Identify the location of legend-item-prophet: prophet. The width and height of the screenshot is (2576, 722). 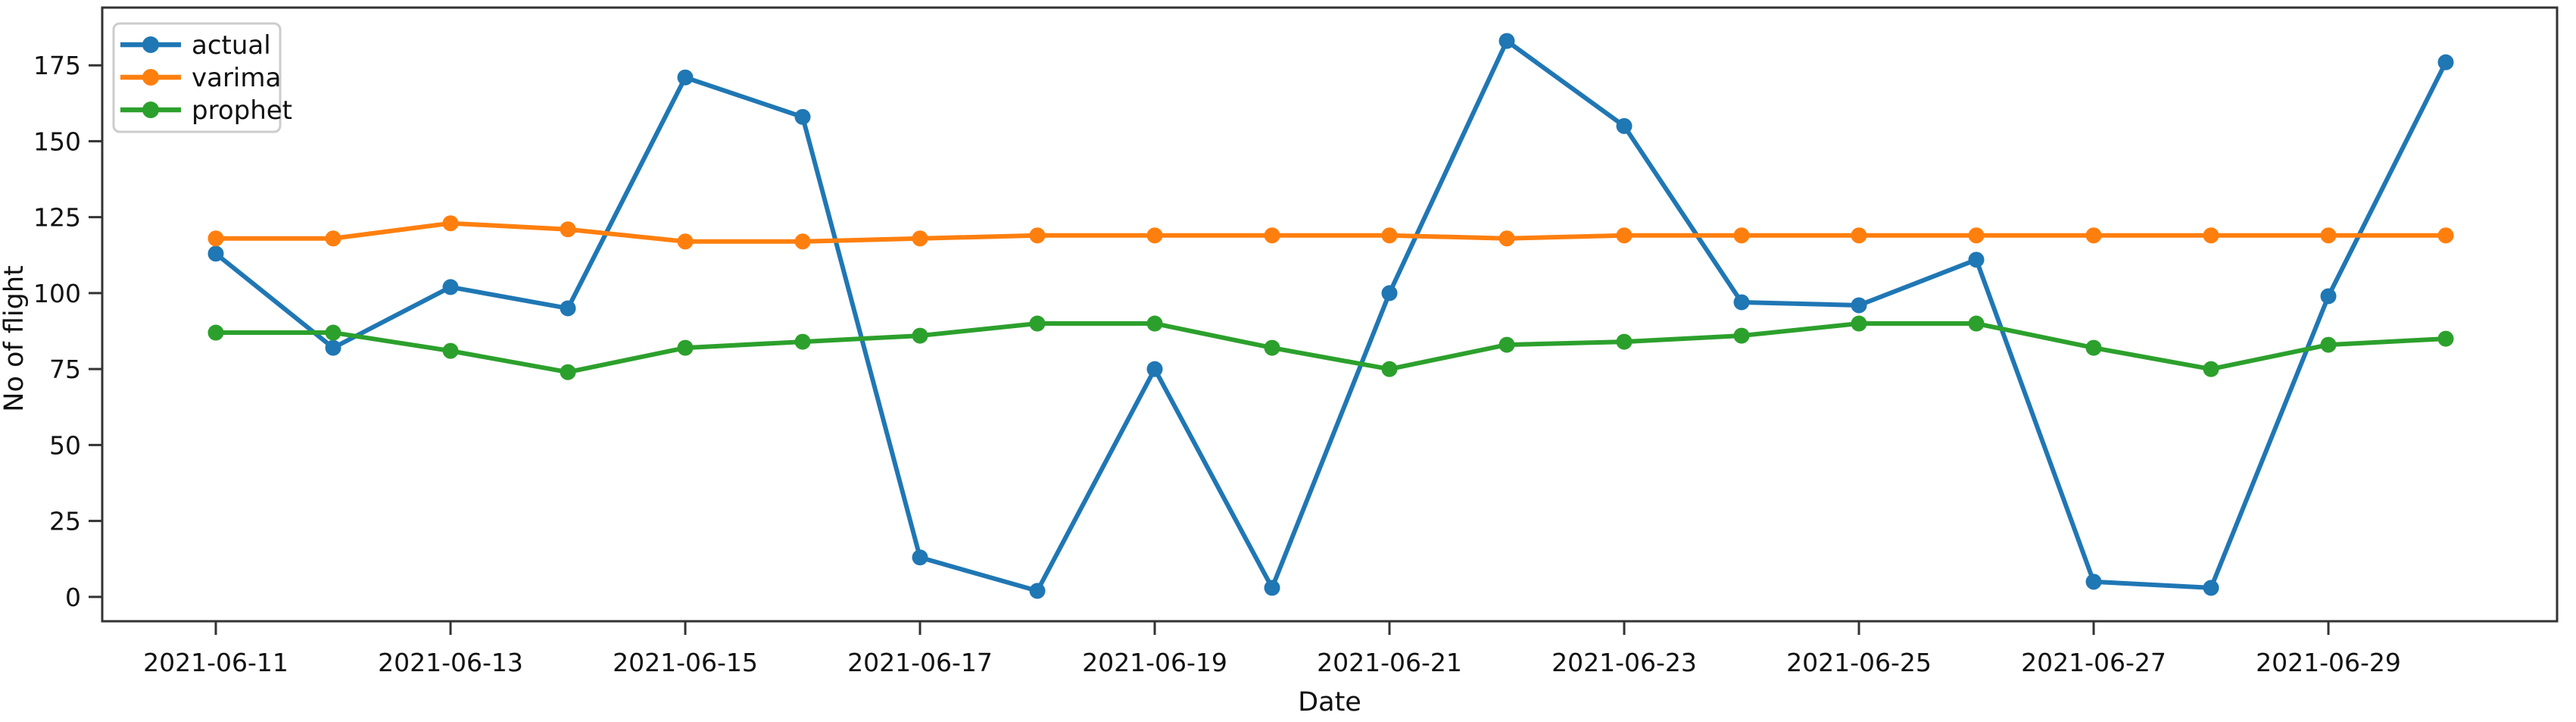
(206, 110).